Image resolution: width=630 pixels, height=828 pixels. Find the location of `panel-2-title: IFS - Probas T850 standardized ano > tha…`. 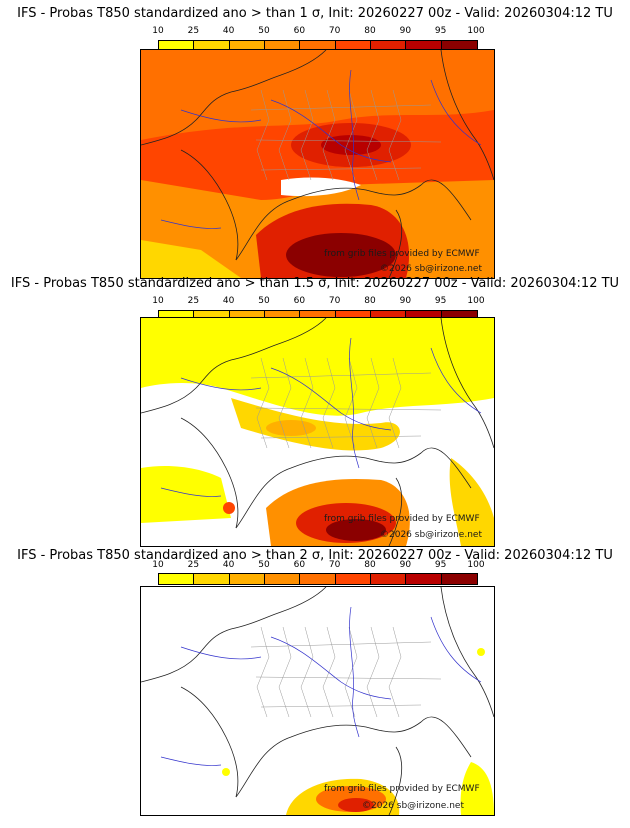

panel-2-title: IFS - Probas T850 standardized ano > tha… is located at coordinates (315, 283).